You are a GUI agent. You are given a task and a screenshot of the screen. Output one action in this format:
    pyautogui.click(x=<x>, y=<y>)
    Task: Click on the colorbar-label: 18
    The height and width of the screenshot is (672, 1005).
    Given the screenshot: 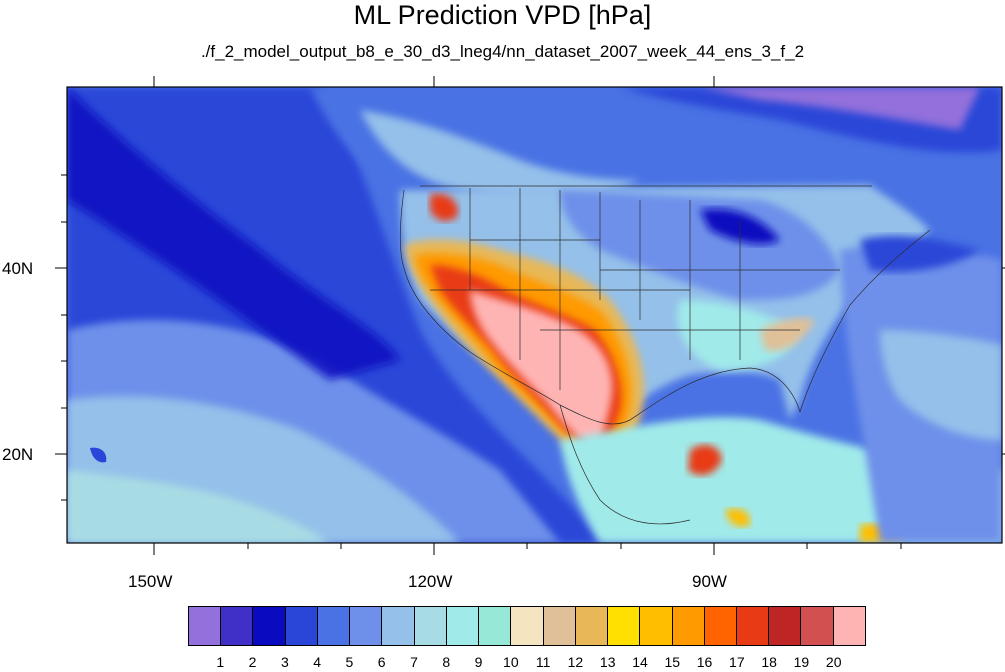 What is the action you would take?
    pyautogui.click(x=769, y=662)
    